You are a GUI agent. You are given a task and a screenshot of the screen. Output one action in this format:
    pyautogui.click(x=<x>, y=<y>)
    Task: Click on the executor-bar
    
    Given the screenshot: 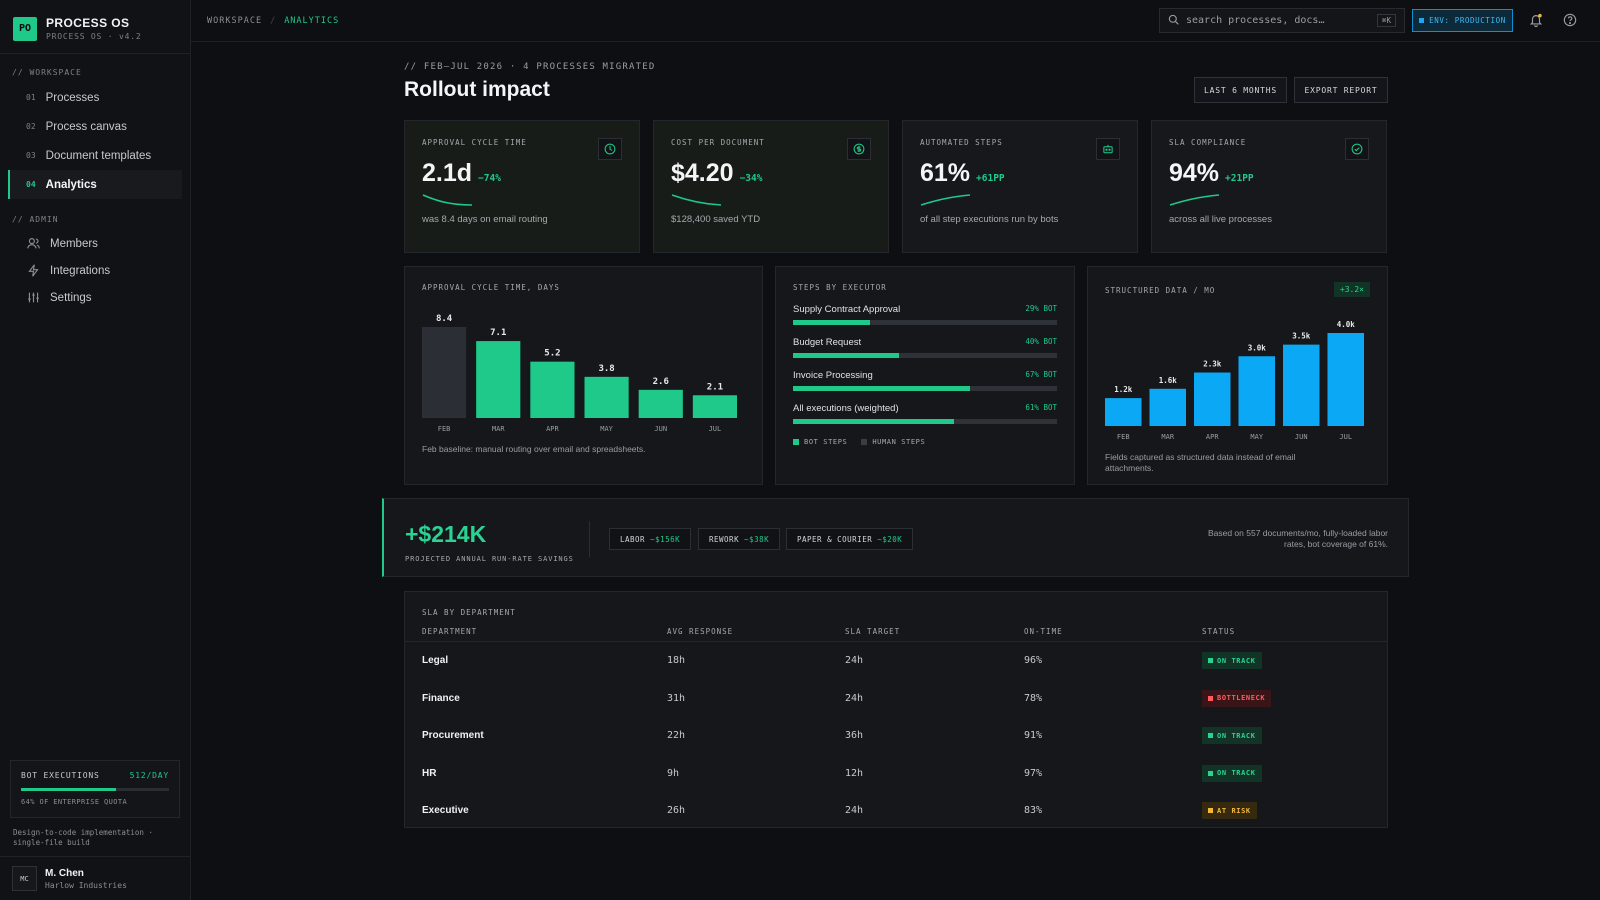 What is the action you would take?
    pyautogui.click(x=925, y=388)
    